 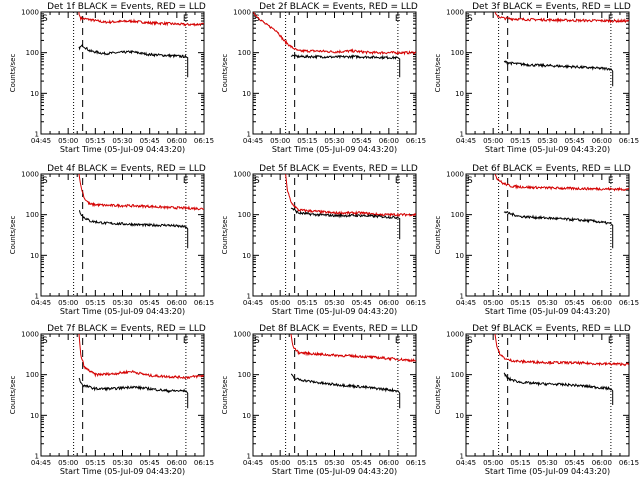 What do you see at coordinates (126, 329) in the screenshot?
I see `panel-title: Det 7f BLACK = Events, RED = LLD` at bounding box center [126, 329].